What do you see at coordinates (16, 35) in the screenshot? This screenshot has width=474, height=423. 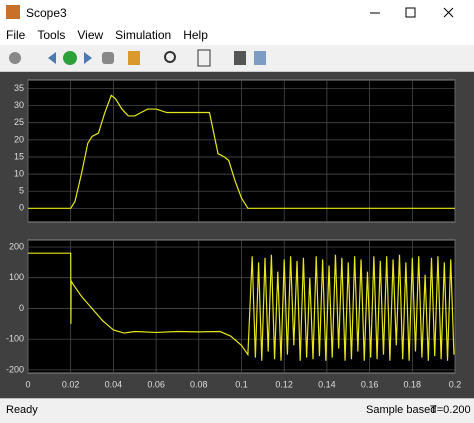 I see `menu-item: File` at bounding box center [16, 35].